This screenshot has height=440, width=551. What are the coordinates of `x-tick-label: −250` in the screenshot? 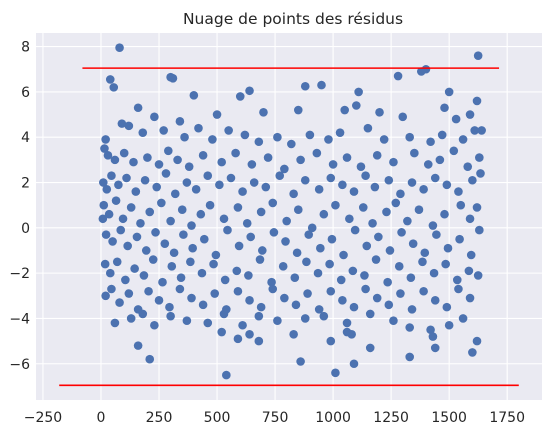 It's located at (43, 418).